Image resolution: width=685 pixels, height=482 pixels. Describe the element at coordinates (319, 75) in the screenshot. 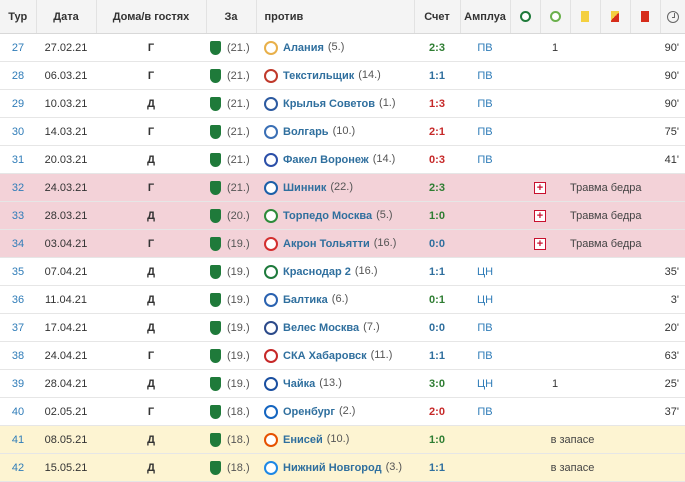

I see `opponent-link: Текстильщик` at that location.